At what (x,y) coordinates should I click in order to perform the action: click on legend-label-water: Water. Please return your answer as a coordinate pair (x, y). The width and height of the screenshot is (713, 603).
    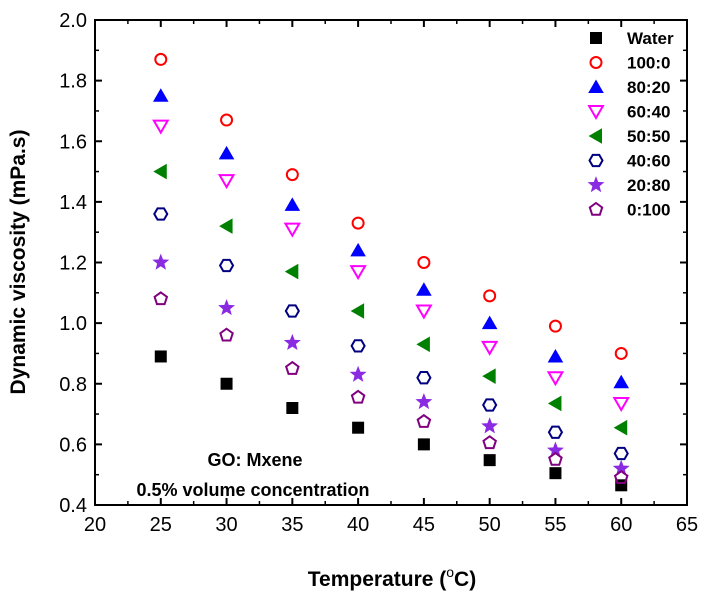
    Looking at the image, I should click on (650, 38).